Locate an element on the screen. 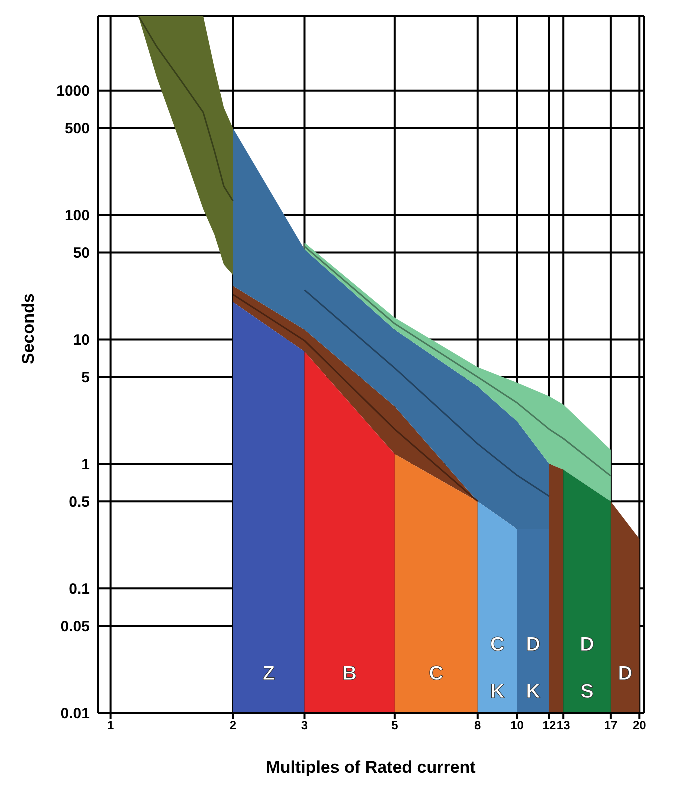 The image size is (682, 801). y-axis-title: Seconds is located at coordinates (28, 329).